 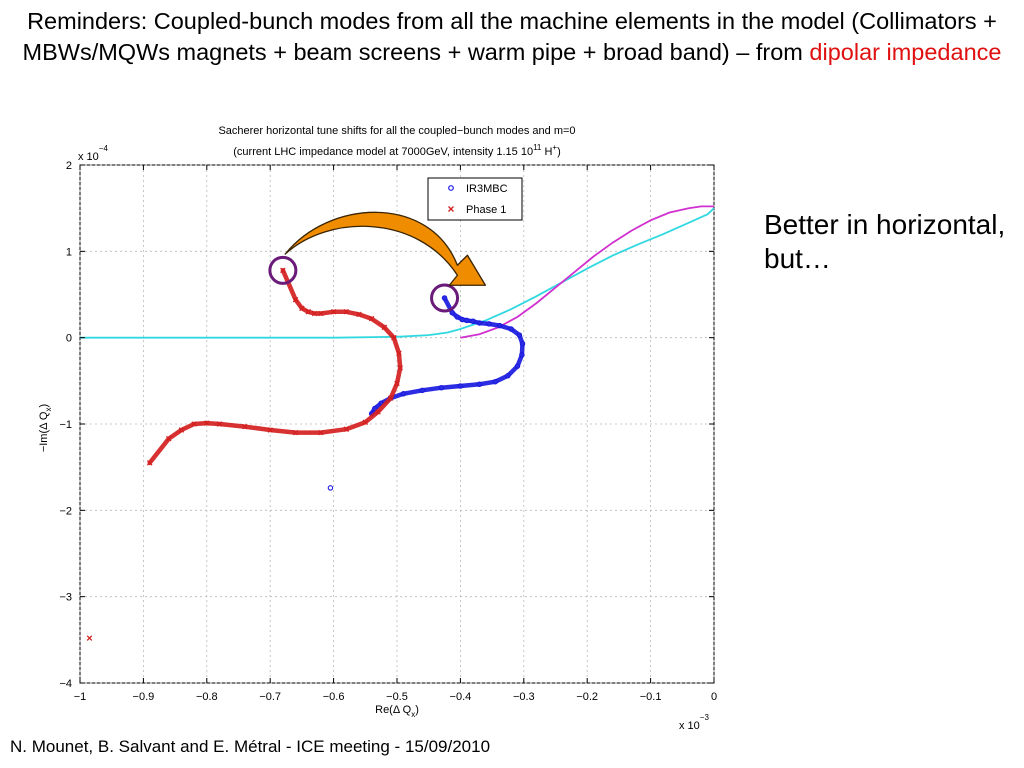 I want to click on chart-title-close: ), so click(x=559, y=152).